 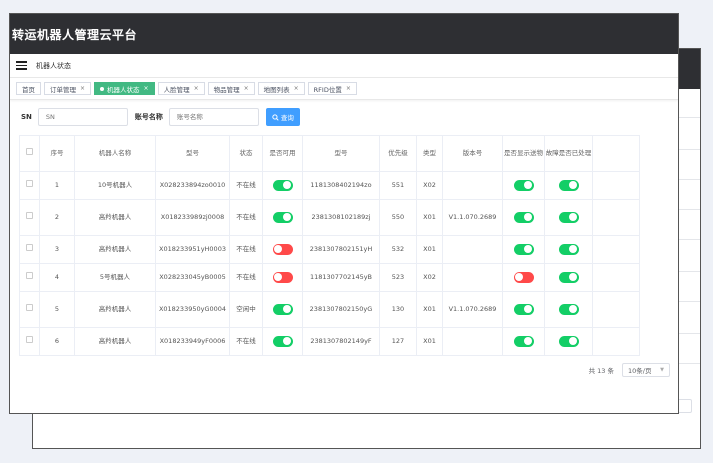 What do you see at coordinates (341, 185) in the screenshot?
I see `model2-cell: 1181308402194zo` at bounding box center [341, 185].